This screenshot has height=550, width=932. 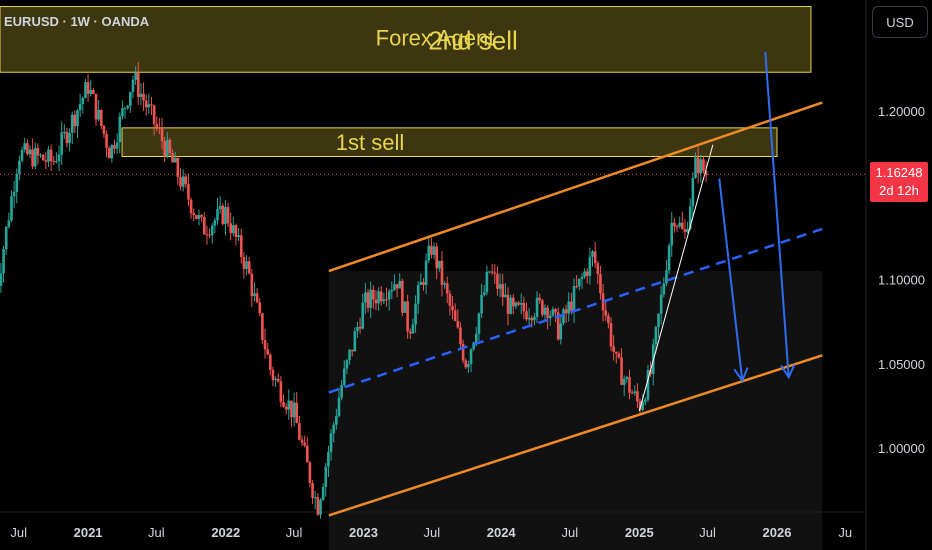 What do you see at coordinates (88, 532) in the screenshot?
I see `x-tick-label: 2021` at bounding box center [88, 532].